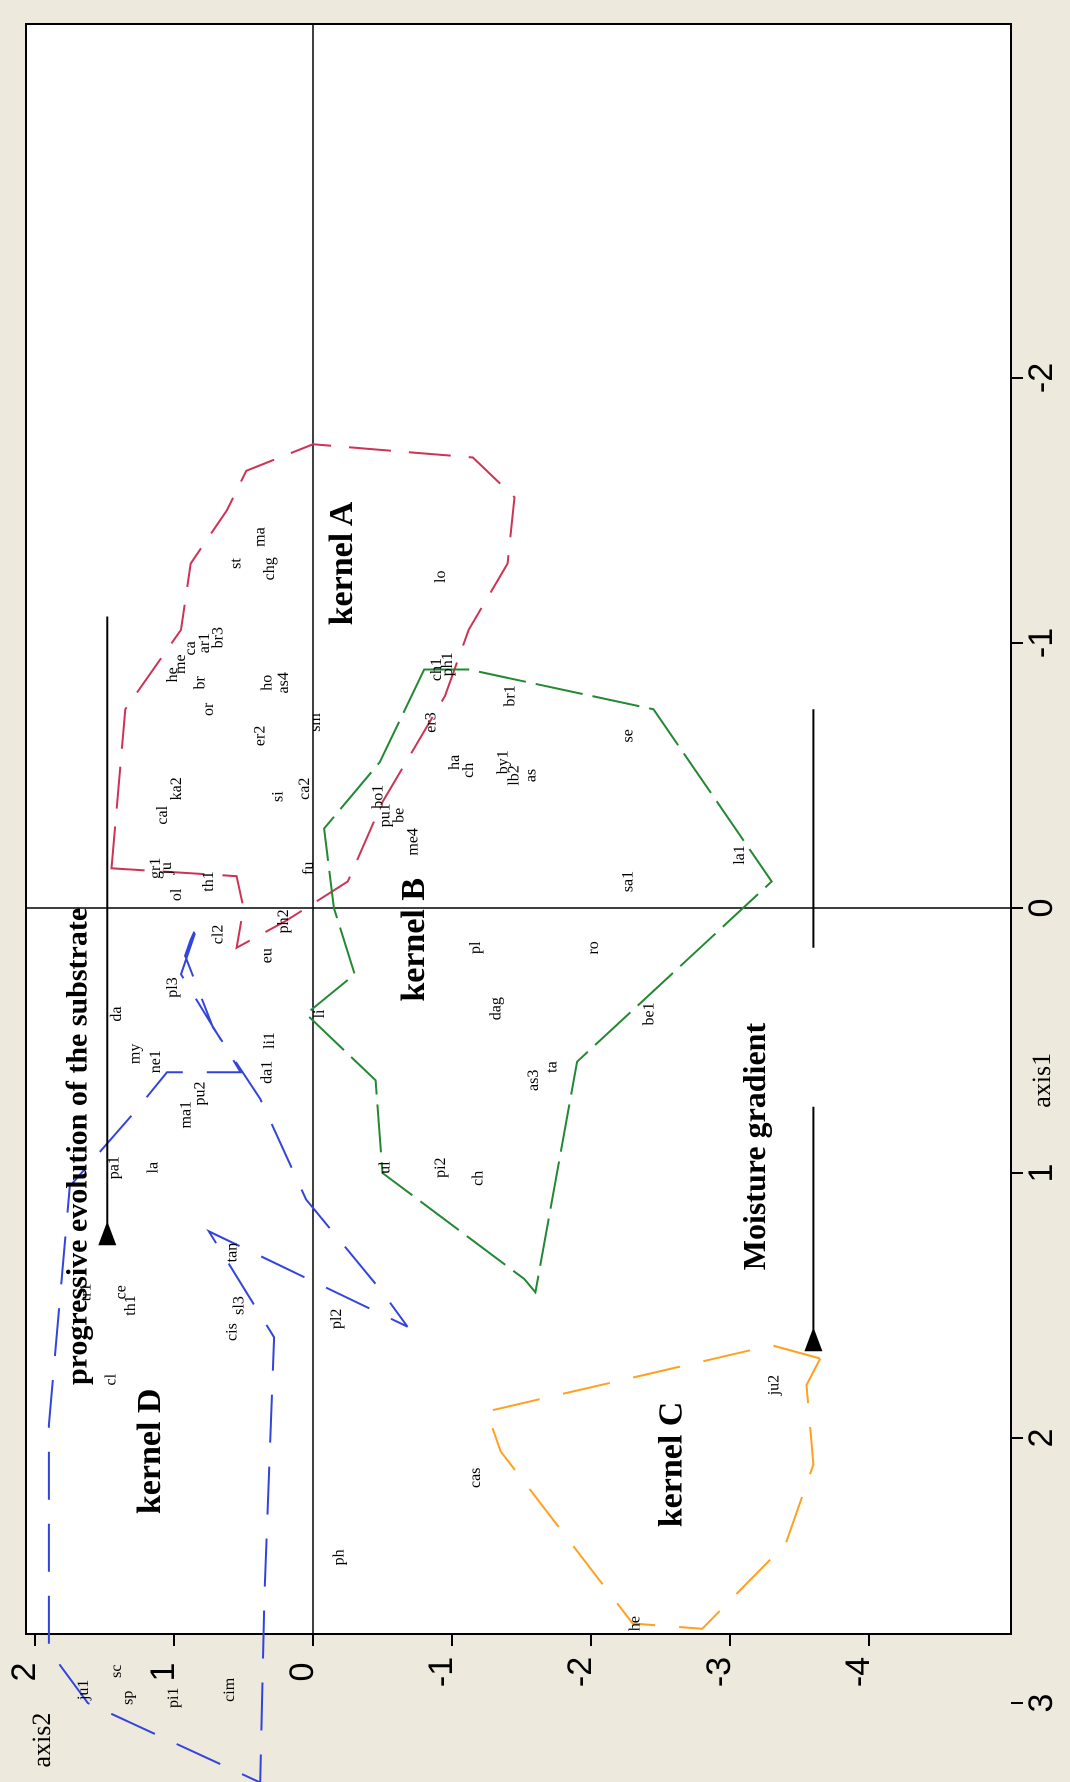 The width and height of the screenshot is (1070, 1782). I want to click on point-label: la1, so click(739, 855).